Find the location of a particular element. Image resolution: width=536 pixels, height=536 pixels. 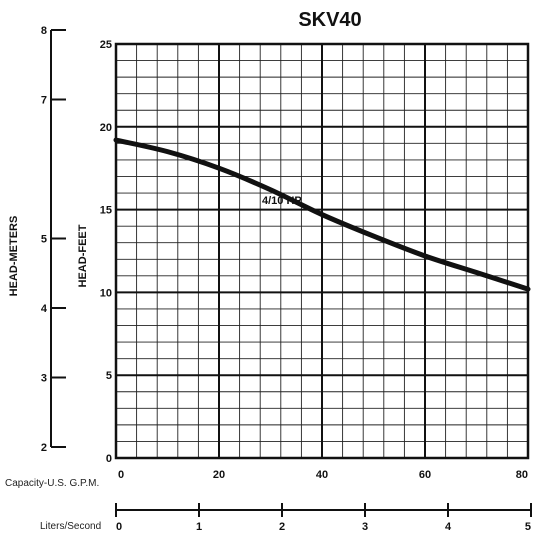

x-lps-tick-label: 3 is located at coordinates (365, 527).